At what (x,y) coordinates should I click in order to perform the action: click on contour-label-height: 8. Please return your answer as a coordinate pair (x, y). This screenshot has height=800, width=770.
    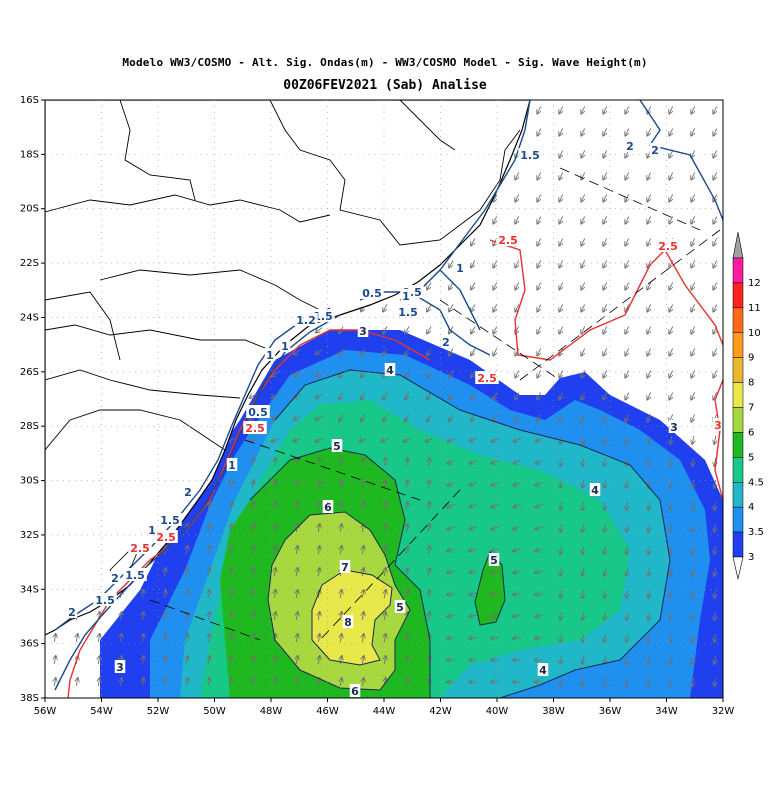
    Looking at the image, I should click on (348, 622).